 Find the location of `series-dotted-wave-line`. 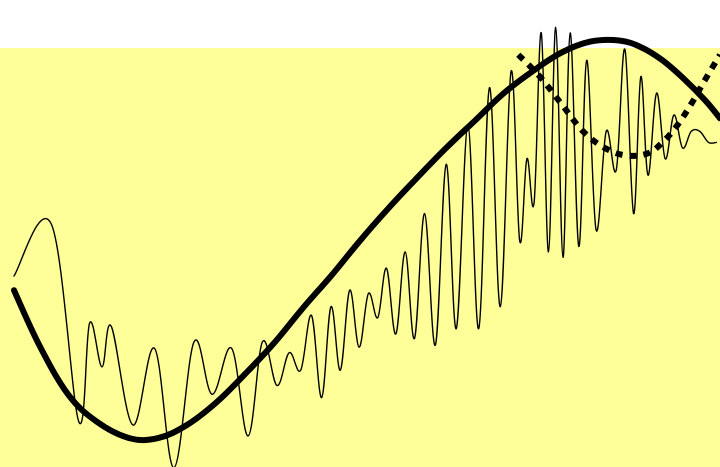

series-dotted-wave-line is located at coordinates (618, 105).